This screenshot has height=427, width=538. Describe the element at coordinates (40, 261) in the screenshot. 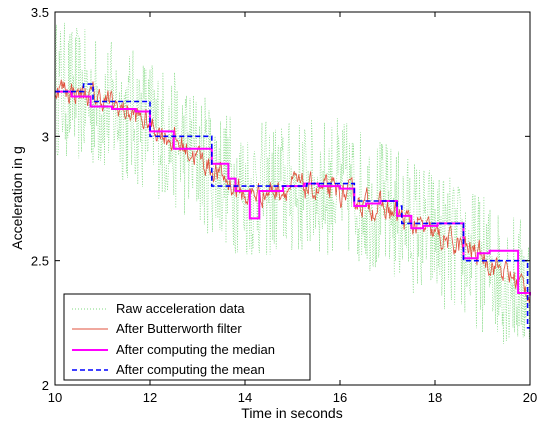

I see `y-tick-label: 2.5` at that location.